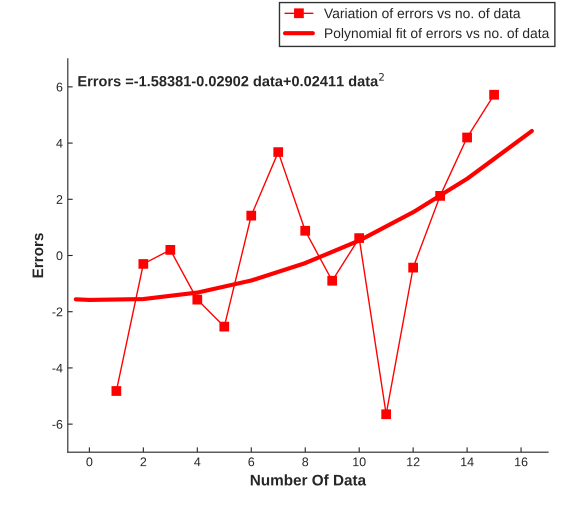 The height and width of the screenshot is (511, 565). I want to click on y-axis-title: Errors, so click(38, 255).